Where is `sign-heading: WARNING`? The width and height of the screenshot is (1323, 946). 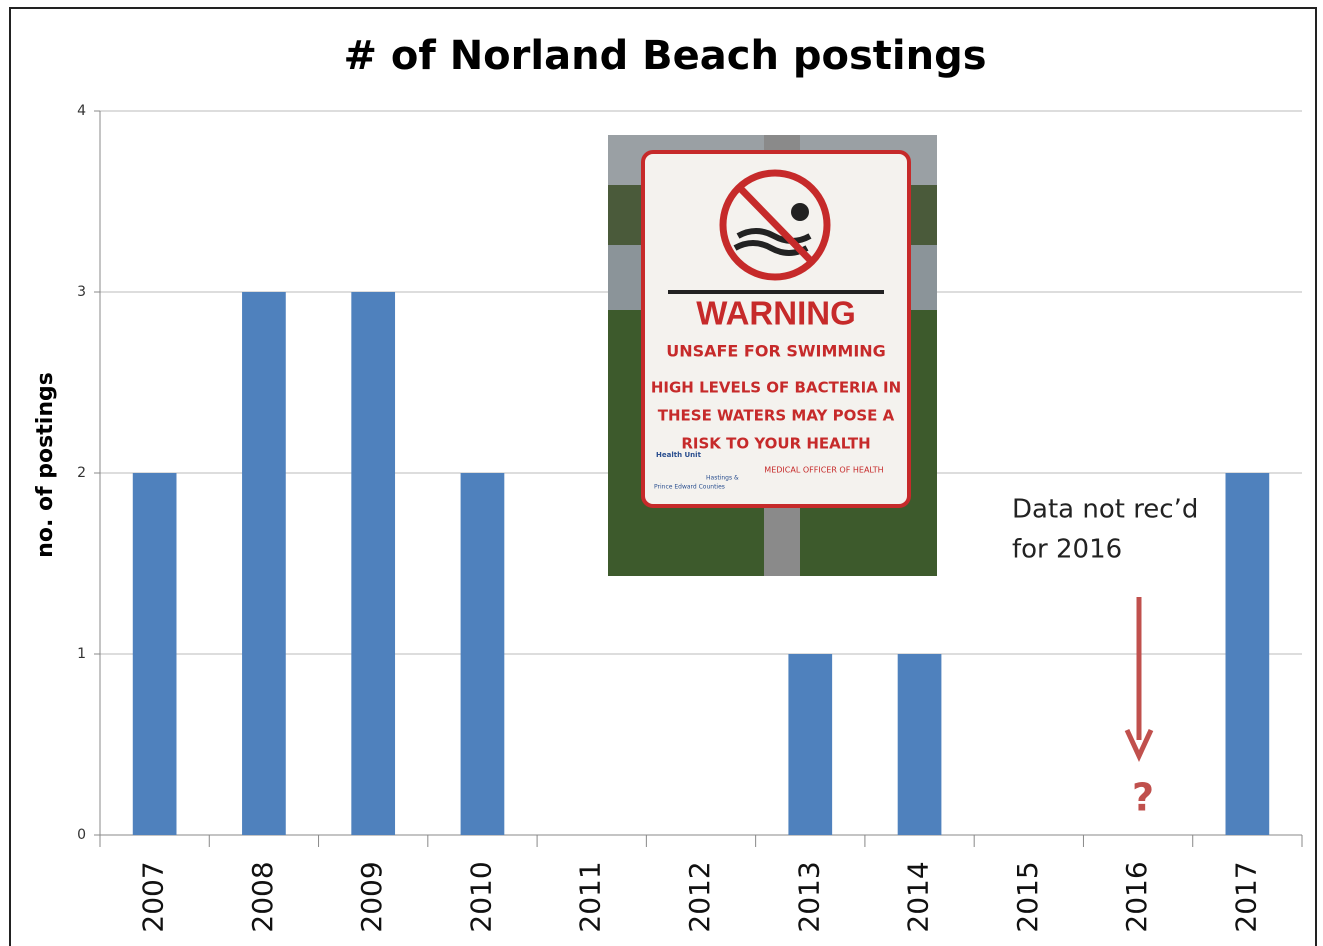 sign-heading: WARNING is located at coordinates (776, 313).